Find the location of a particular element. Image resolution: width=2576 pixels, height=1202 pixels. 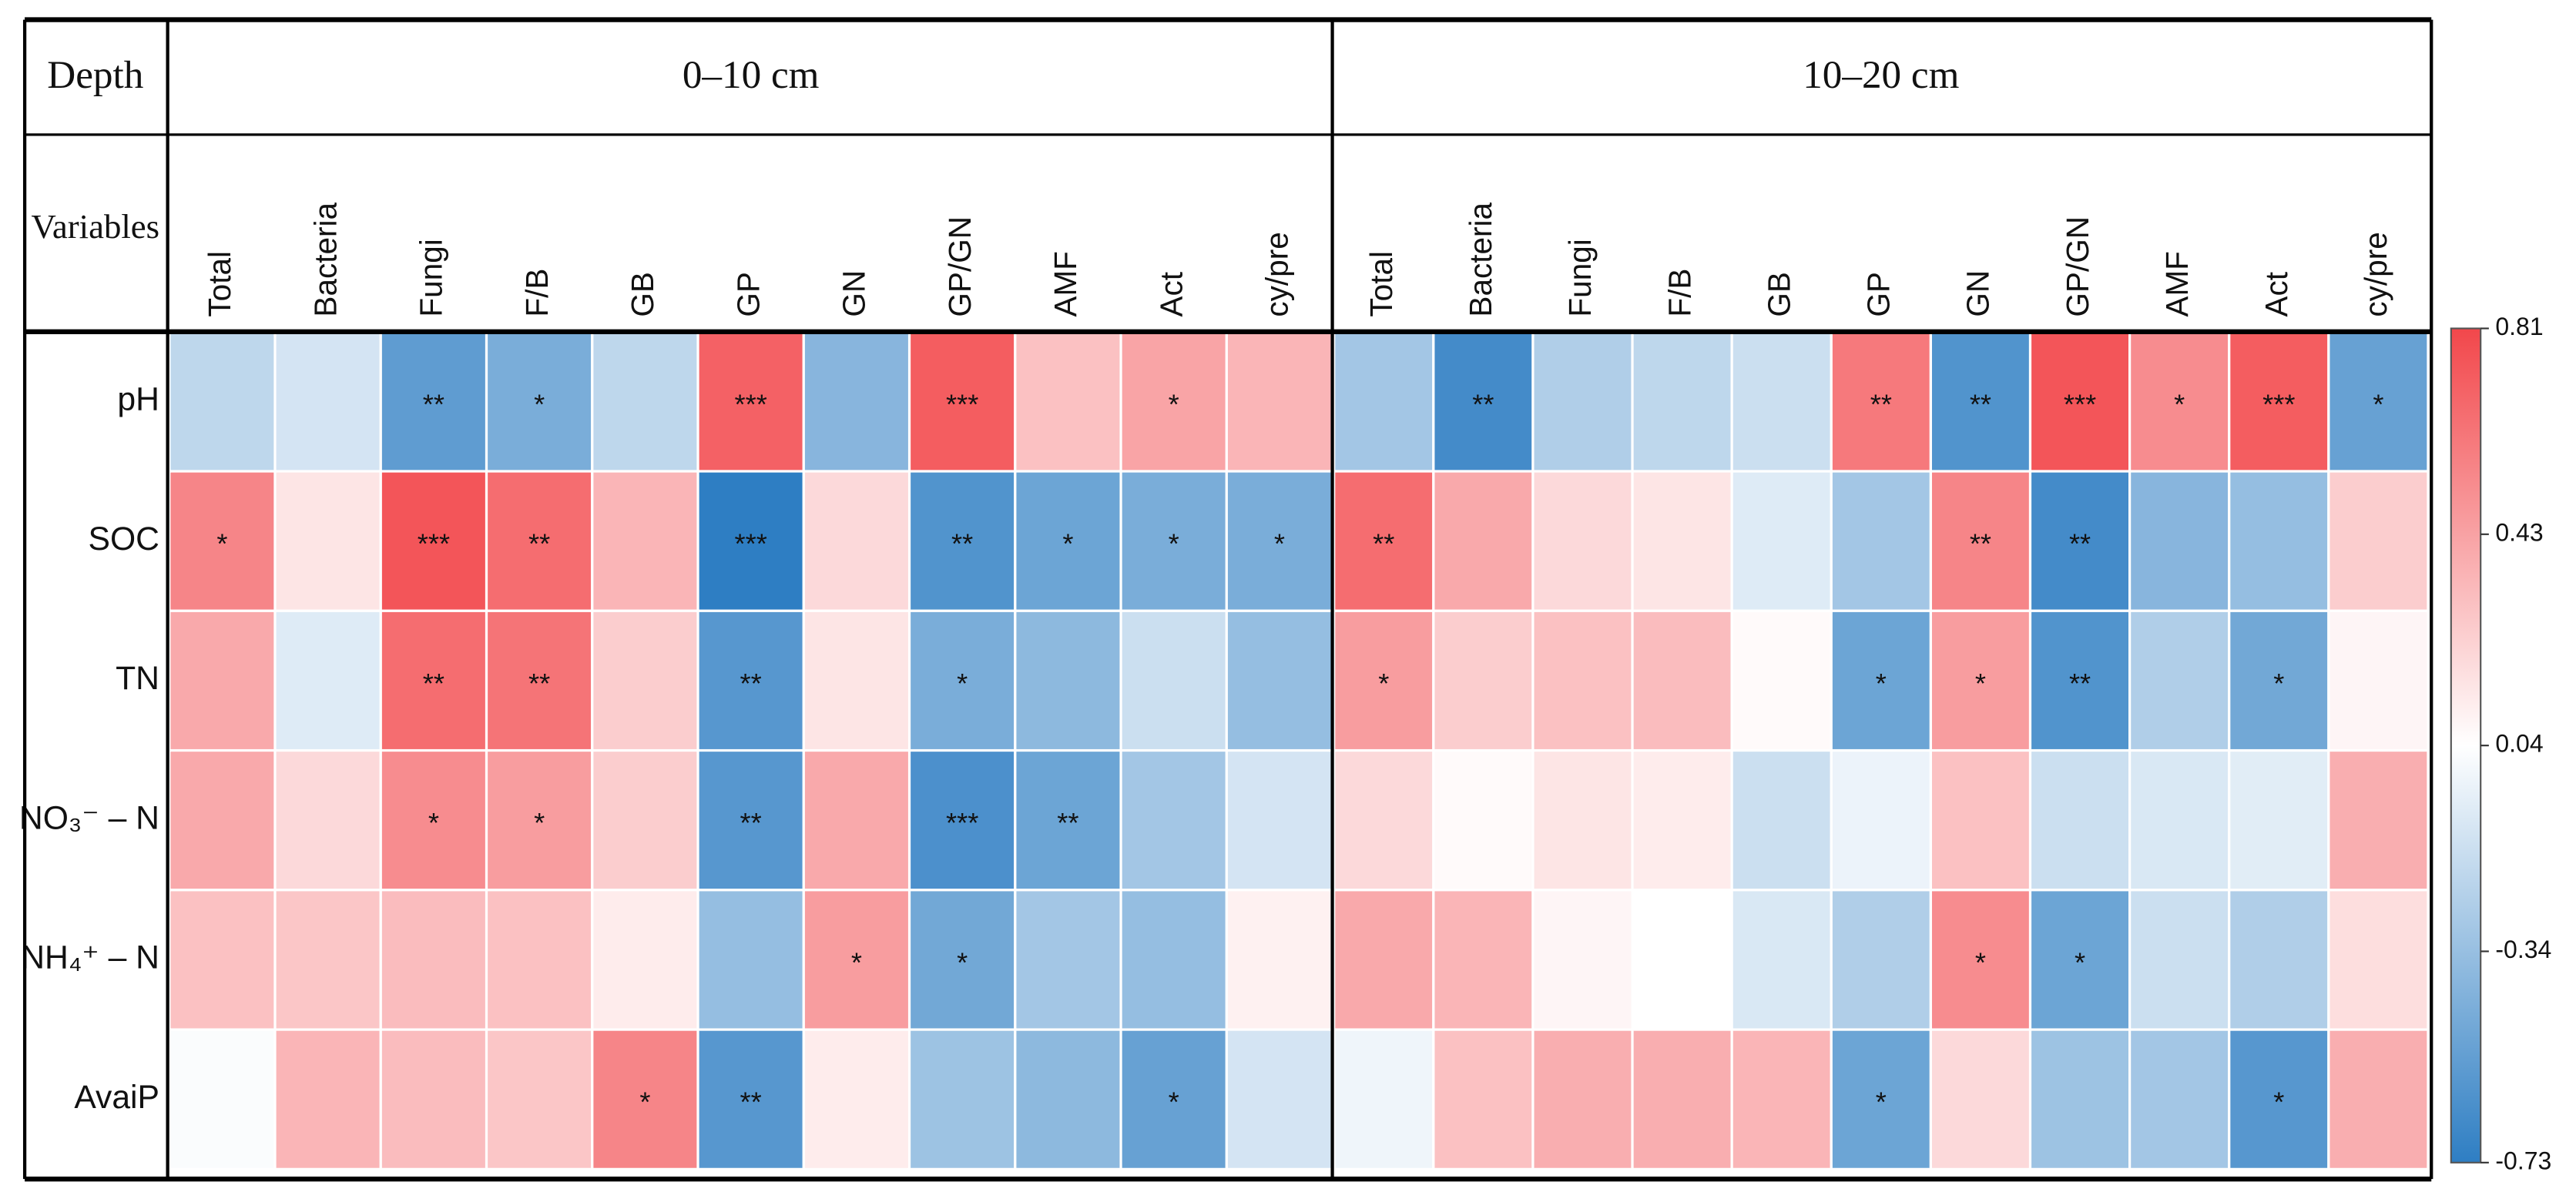

colorbar-tick-label: 0.43 is located at coordinates (2519, 532).